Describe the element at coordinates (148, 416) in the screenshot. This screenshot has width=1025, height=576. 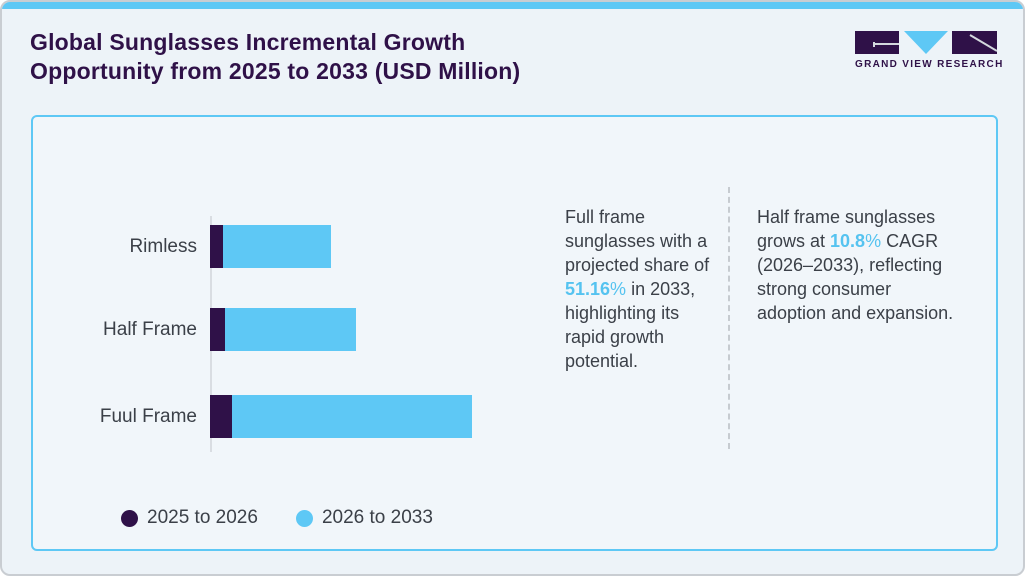
I see `category-label: Fuul Frame` at that location.